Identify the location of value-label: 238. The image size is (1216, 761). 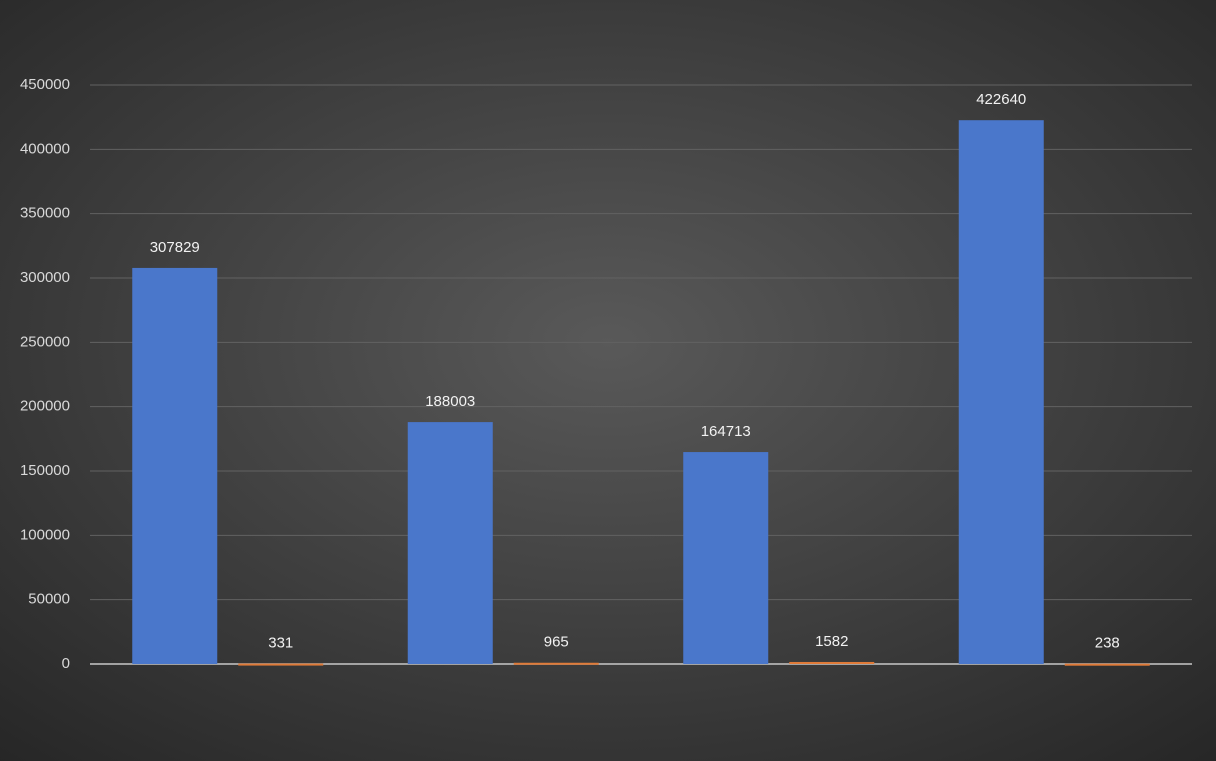
(1107, 643).